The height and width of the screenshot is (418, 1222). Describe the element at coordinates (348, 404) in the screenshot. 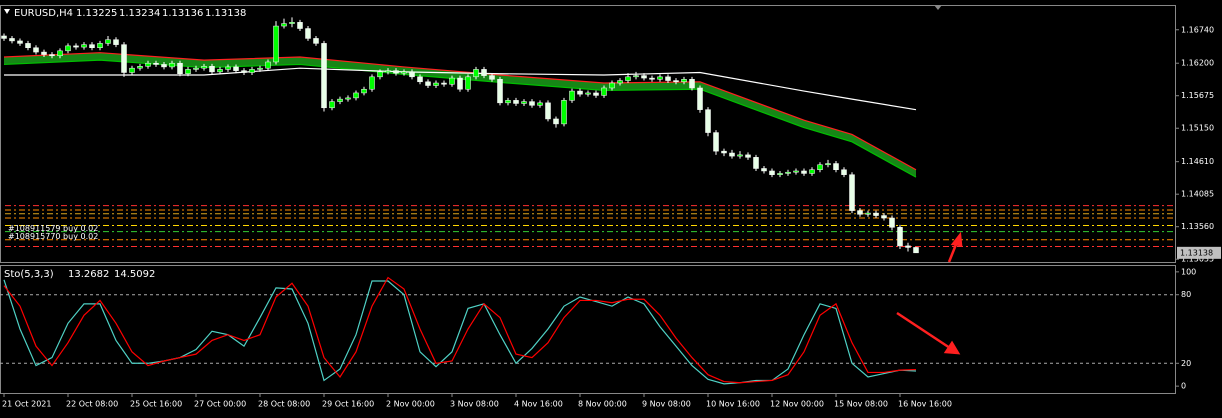

I see `x-tick-label: 29 Oct 16:00` at that location.